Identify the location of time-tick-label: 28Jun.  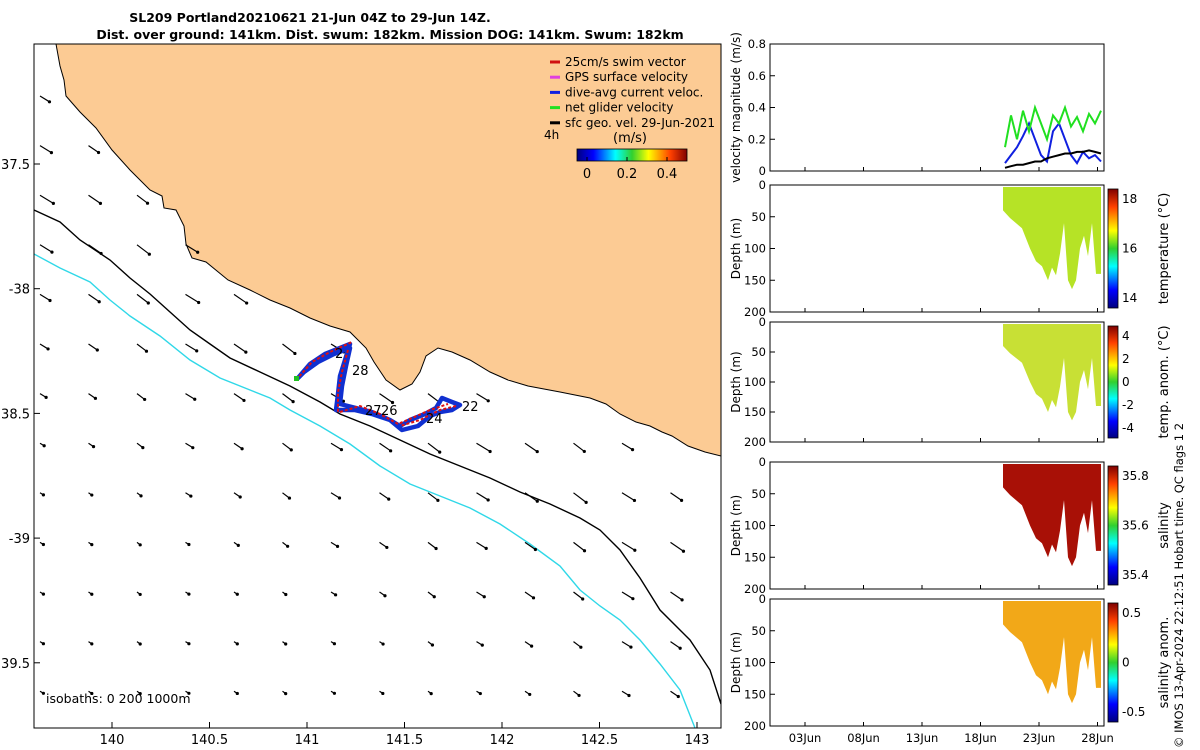
(1097, 738).